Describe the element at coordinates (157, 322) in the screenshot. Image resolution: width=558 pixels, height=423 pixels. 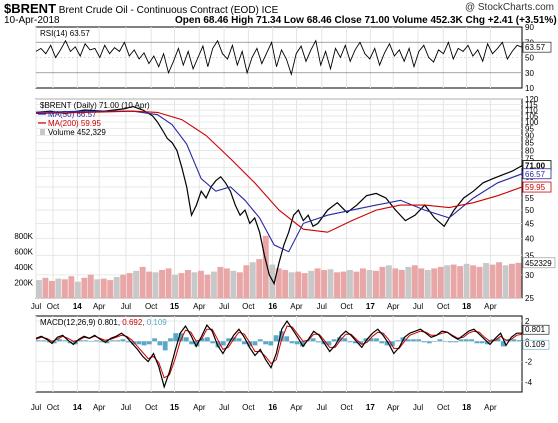
I see `macd-label-part: 0.109` at that location.